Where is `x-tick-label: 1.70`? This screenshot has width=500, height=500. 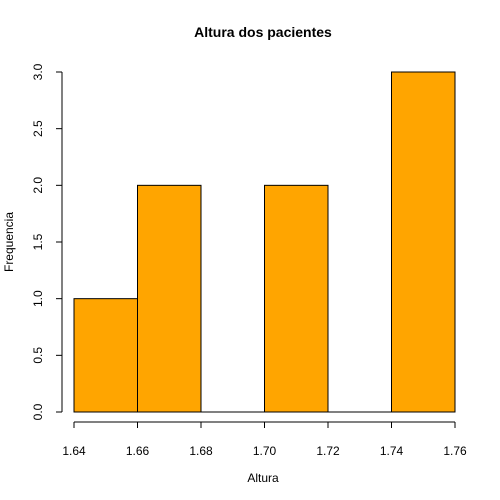
x-tick-label: 1.70 is located at coordinates (265, 451).